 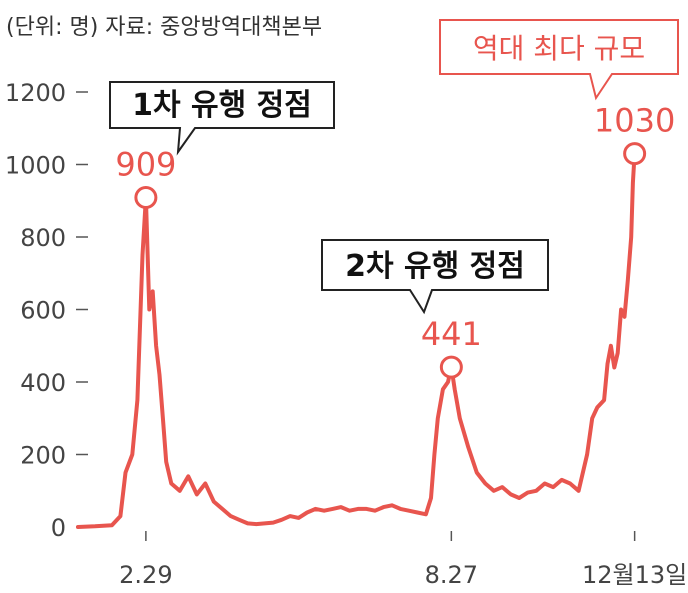 I want to click on x-tick-label: 8.27, so click(x=451, y=575).